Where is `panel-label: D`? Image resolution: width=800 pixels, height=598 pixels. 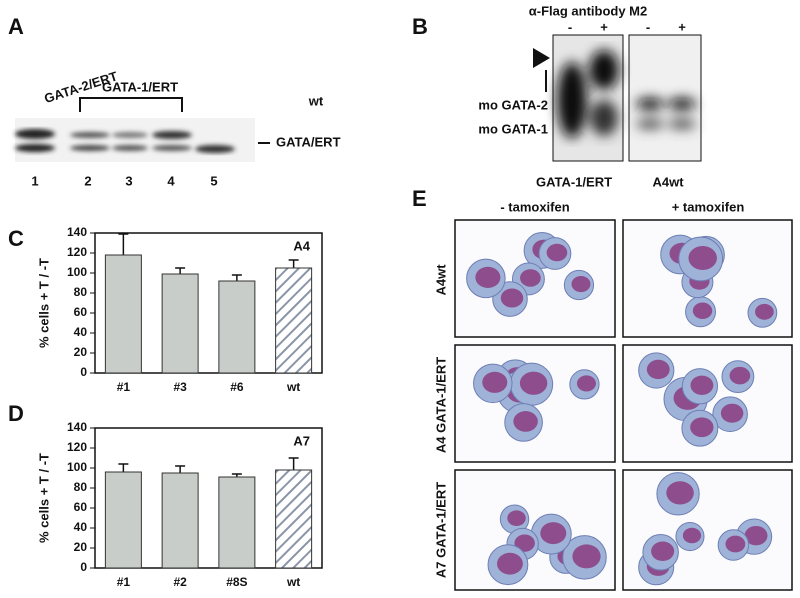
panel-label: D is located at coordinates (16, 413).